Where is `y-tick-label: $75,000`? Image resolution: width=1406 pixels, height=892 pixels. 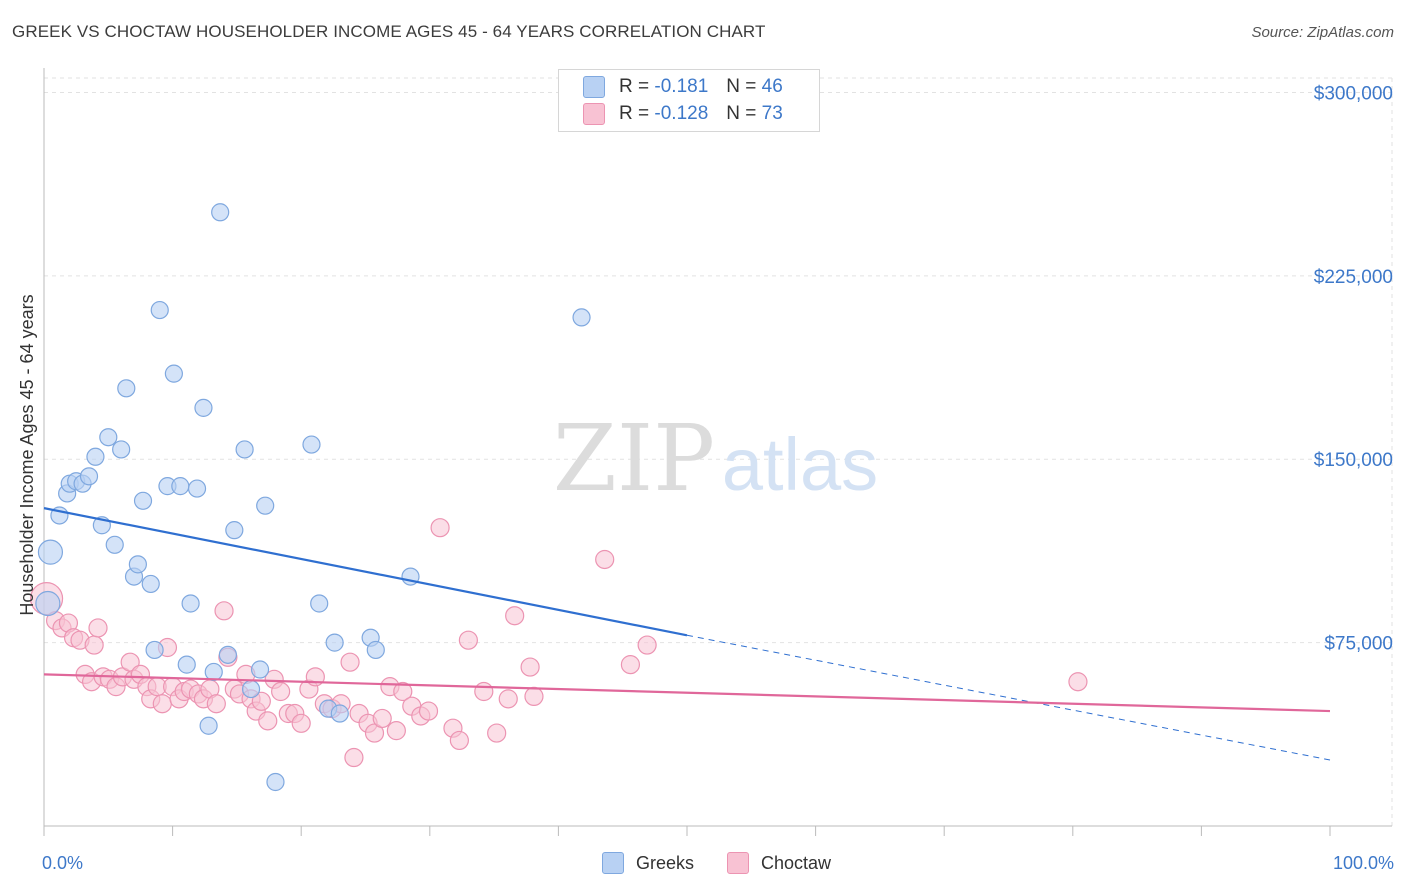
y-tick-label: $75,000 is located at coordinates (1358, 644).